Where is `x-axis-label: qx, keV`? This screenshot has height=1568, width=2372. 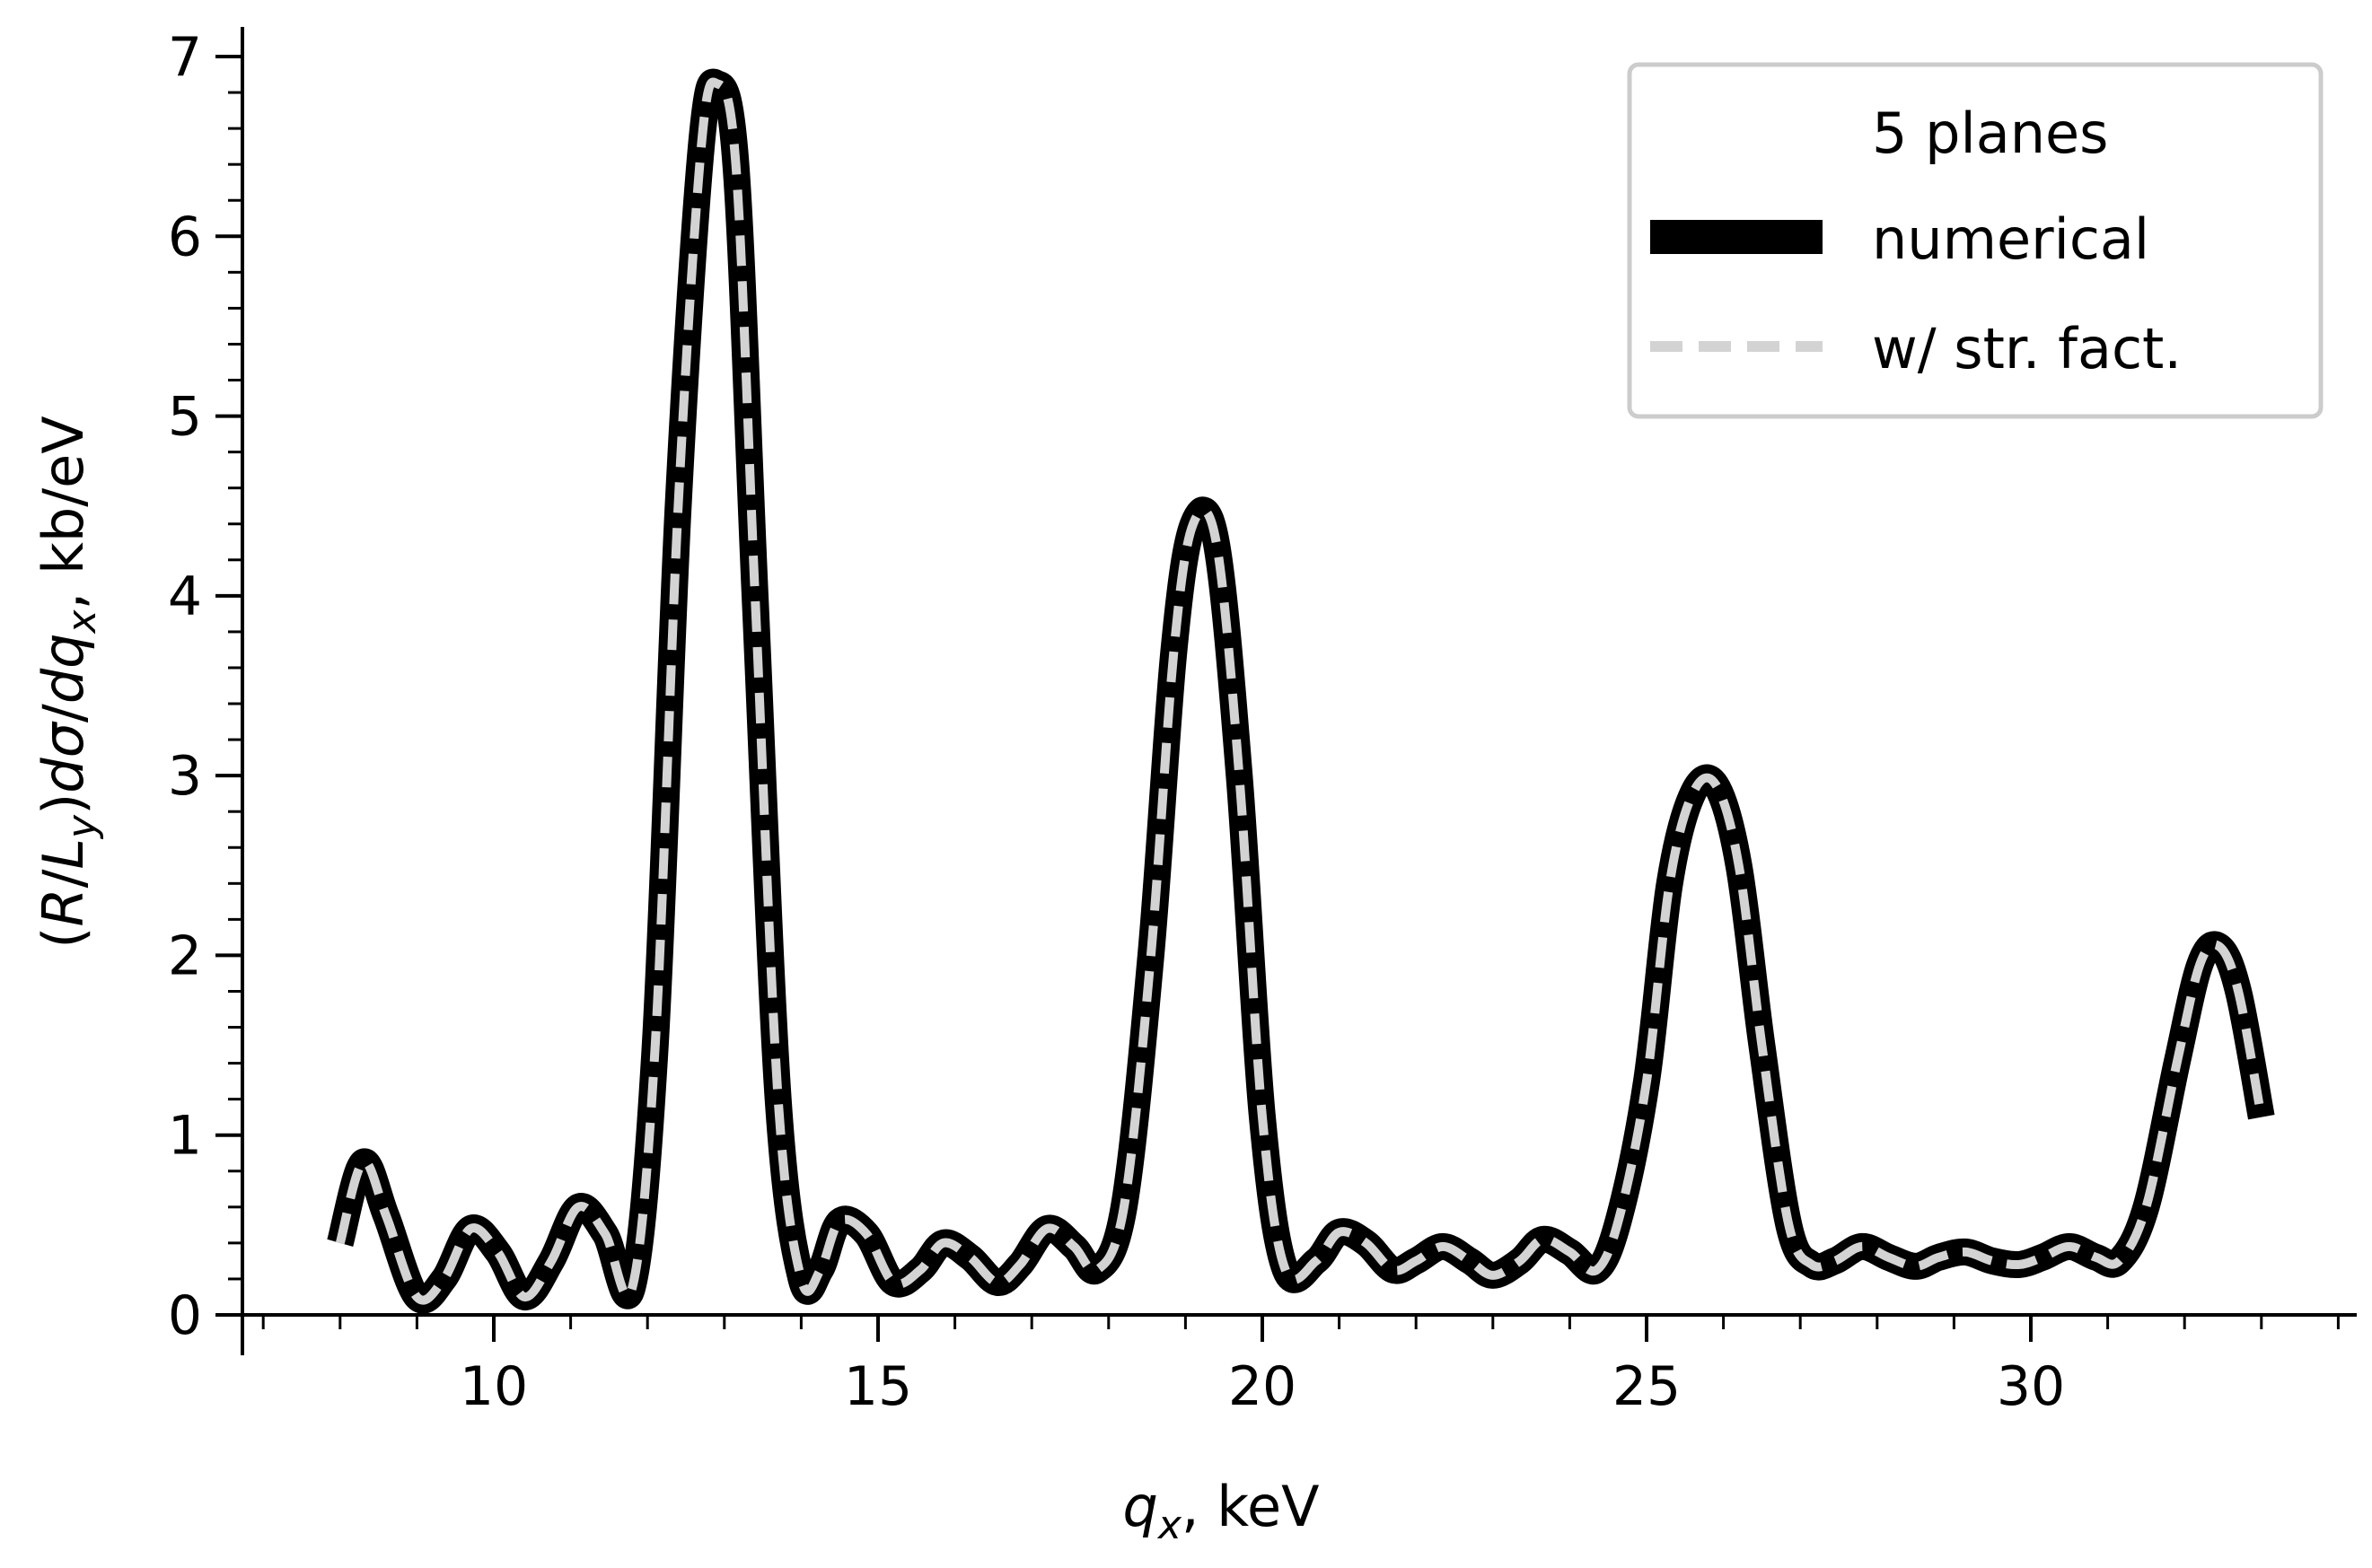 x-axis-label: qx, keV is located at coordinates (1220, 1511).